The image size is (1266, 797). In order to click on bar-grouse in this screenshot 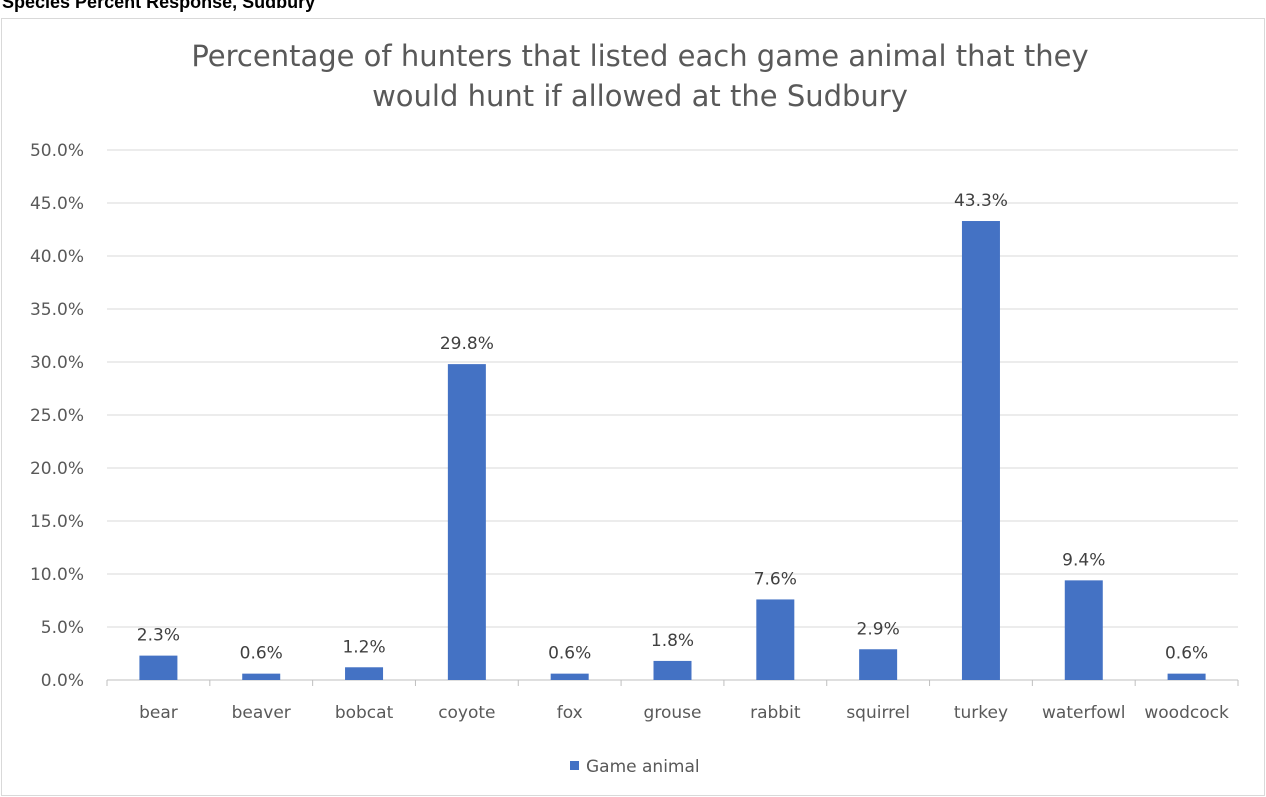, I will do `click(672, 670)`.